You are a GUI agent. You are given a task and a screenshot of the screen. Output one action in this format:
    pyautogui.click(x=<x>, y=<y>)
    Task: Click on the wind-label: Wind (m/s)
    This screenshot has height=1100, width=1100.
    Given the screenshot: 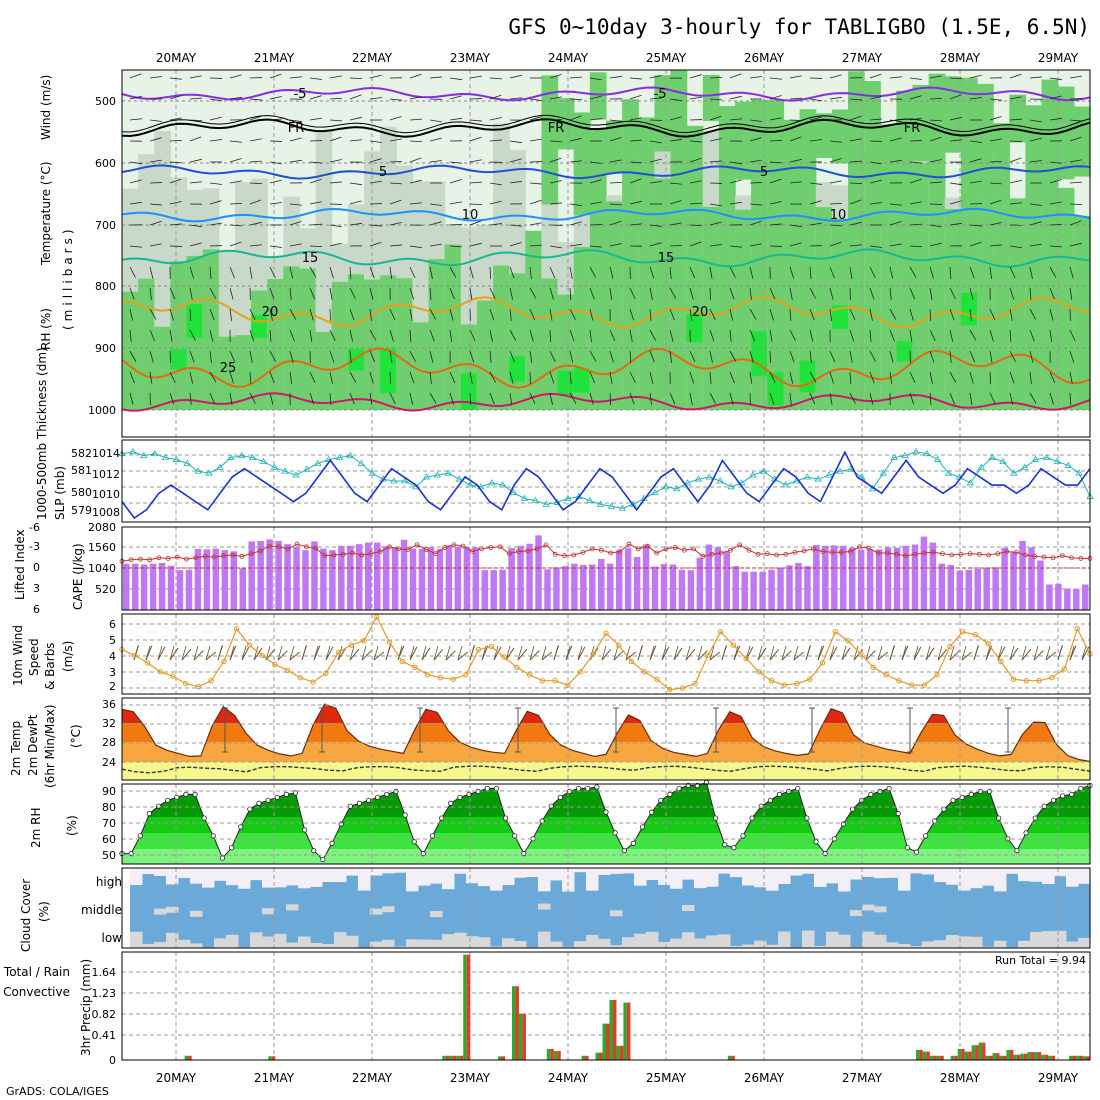 What is the action you would take?
    pyautogui.click(x=46, y=107)
    